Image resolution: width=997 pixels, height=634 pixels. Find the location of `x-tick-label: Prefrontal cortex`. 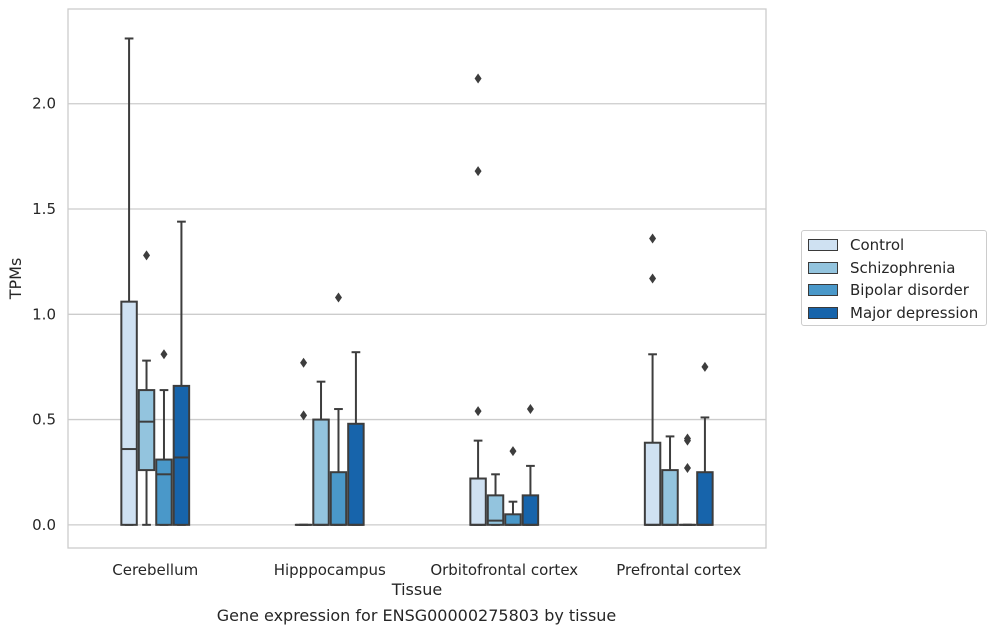

x-tick-label: Prefrontal cortex is located at coordinates (678, 570).